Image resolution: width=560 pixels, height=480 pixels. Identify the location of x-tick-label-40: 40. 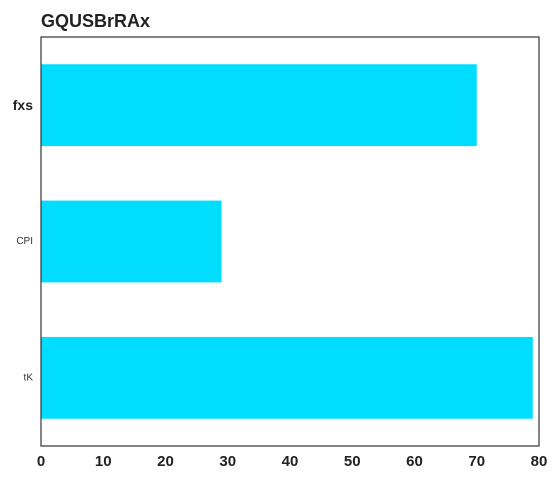
(290, 461).